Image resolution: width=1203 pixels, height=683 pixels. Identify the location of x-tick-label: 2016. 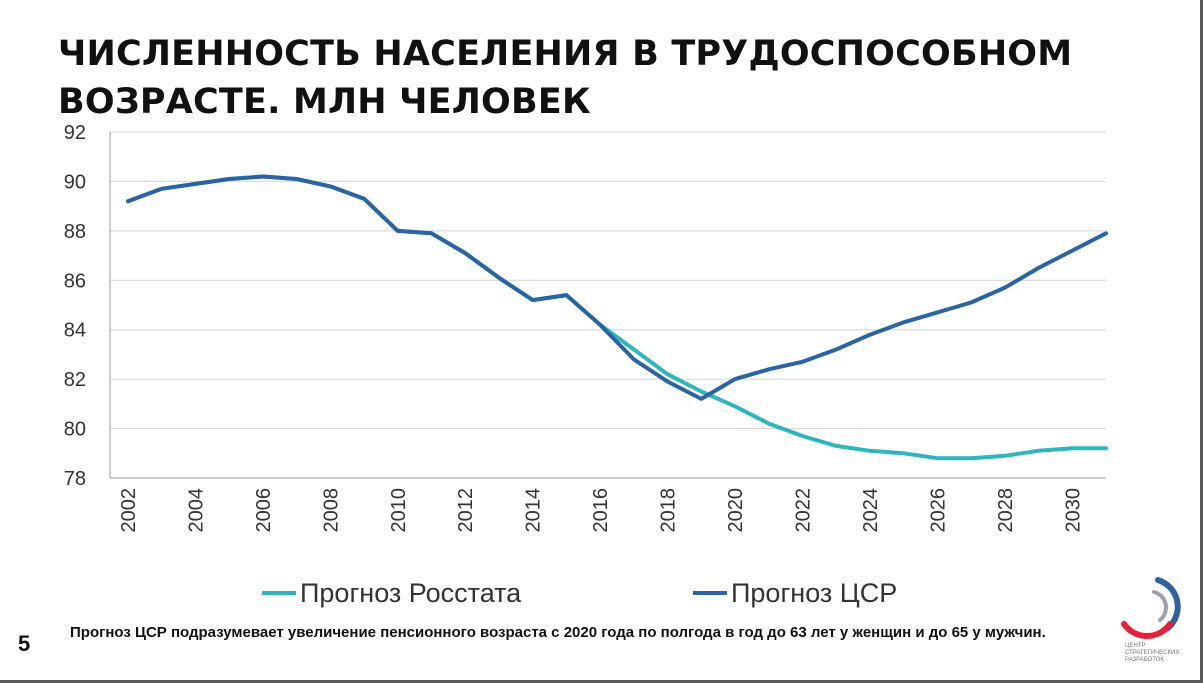
(601, 510).